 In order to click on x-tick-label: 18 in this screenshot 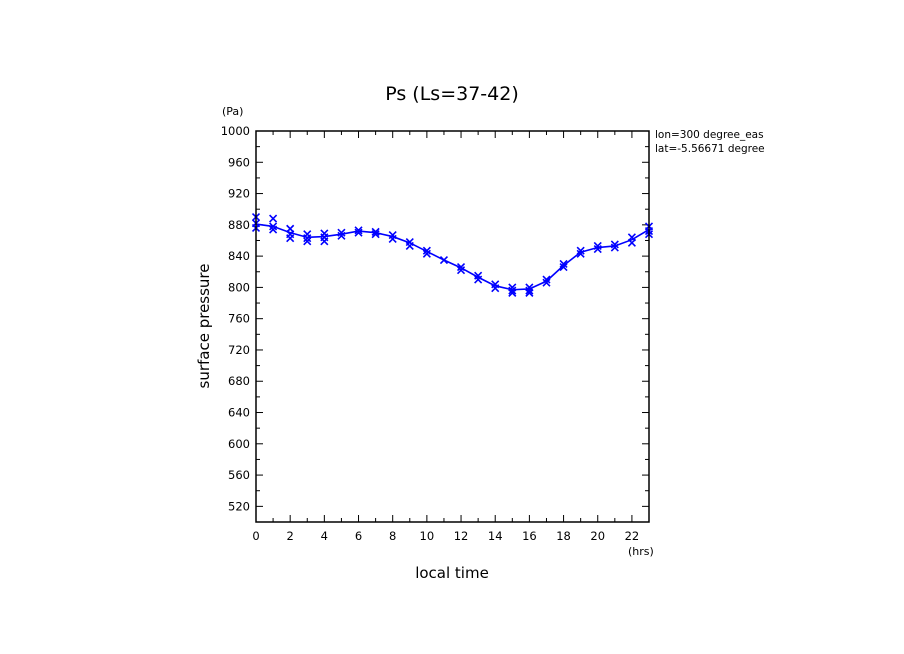, I will do `click(563, 536)`.